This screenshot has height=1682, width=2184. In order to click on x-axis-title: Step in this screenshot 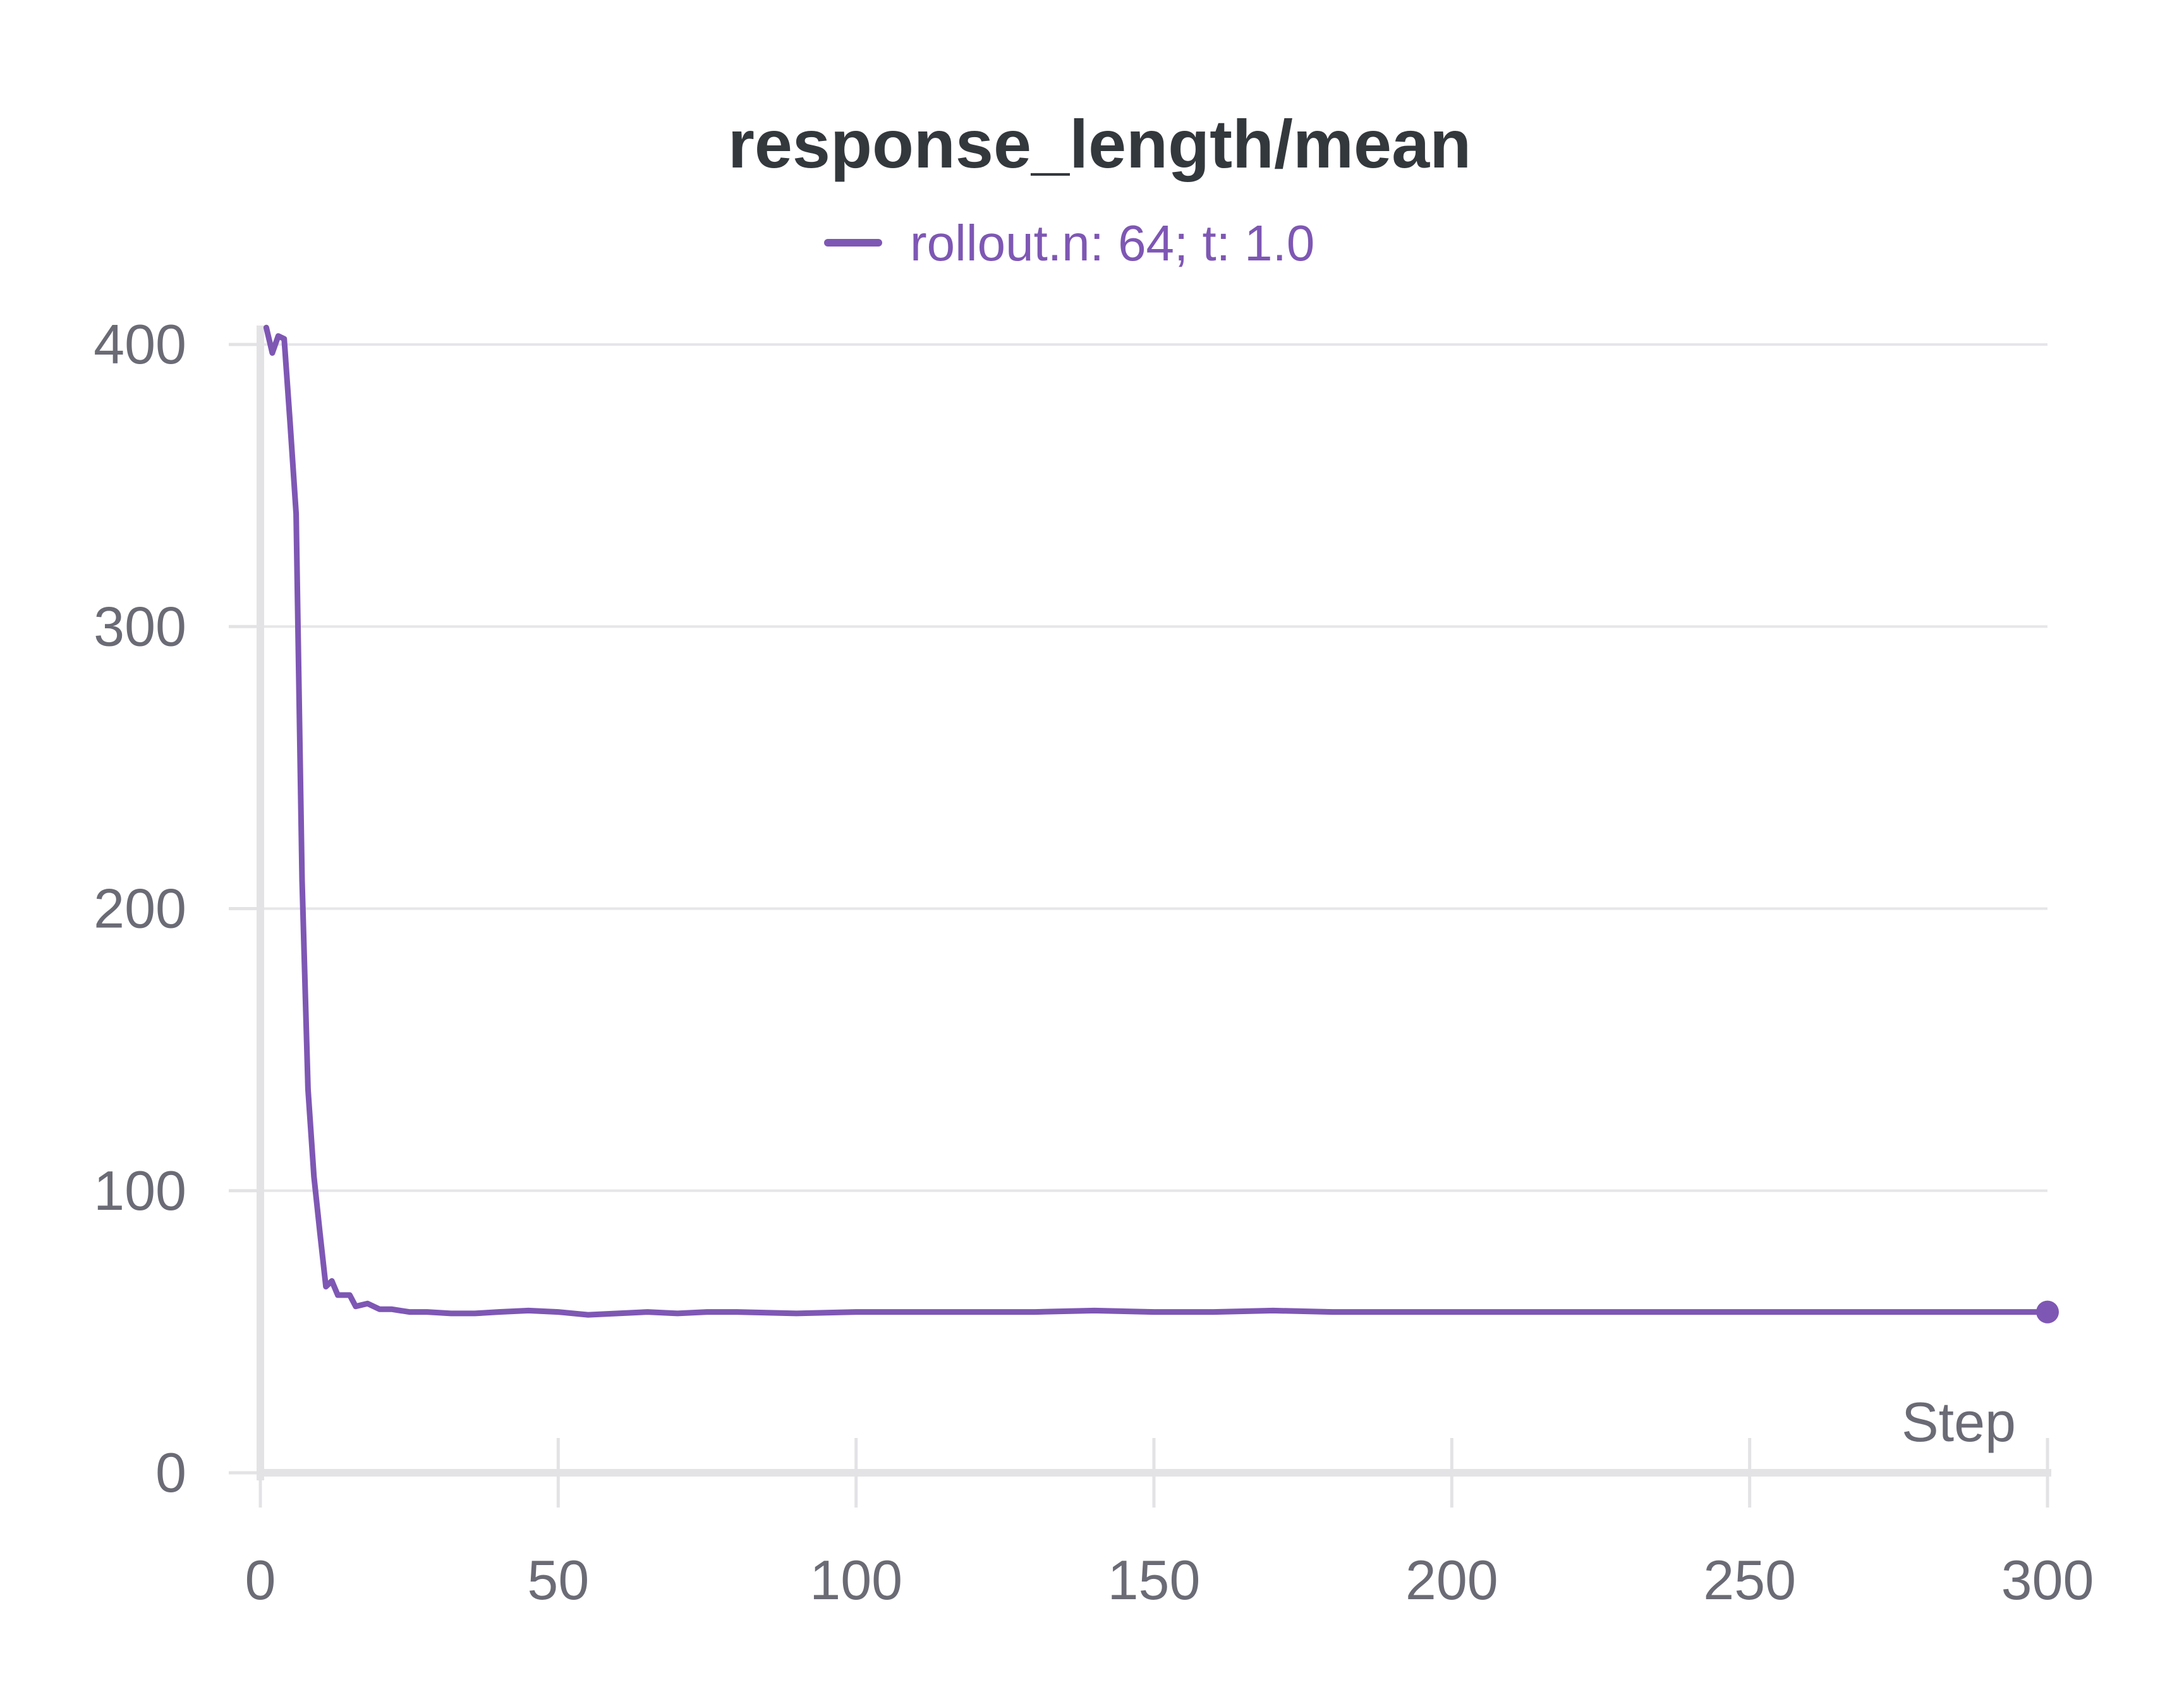, I will do `click(1959, 1422)`.